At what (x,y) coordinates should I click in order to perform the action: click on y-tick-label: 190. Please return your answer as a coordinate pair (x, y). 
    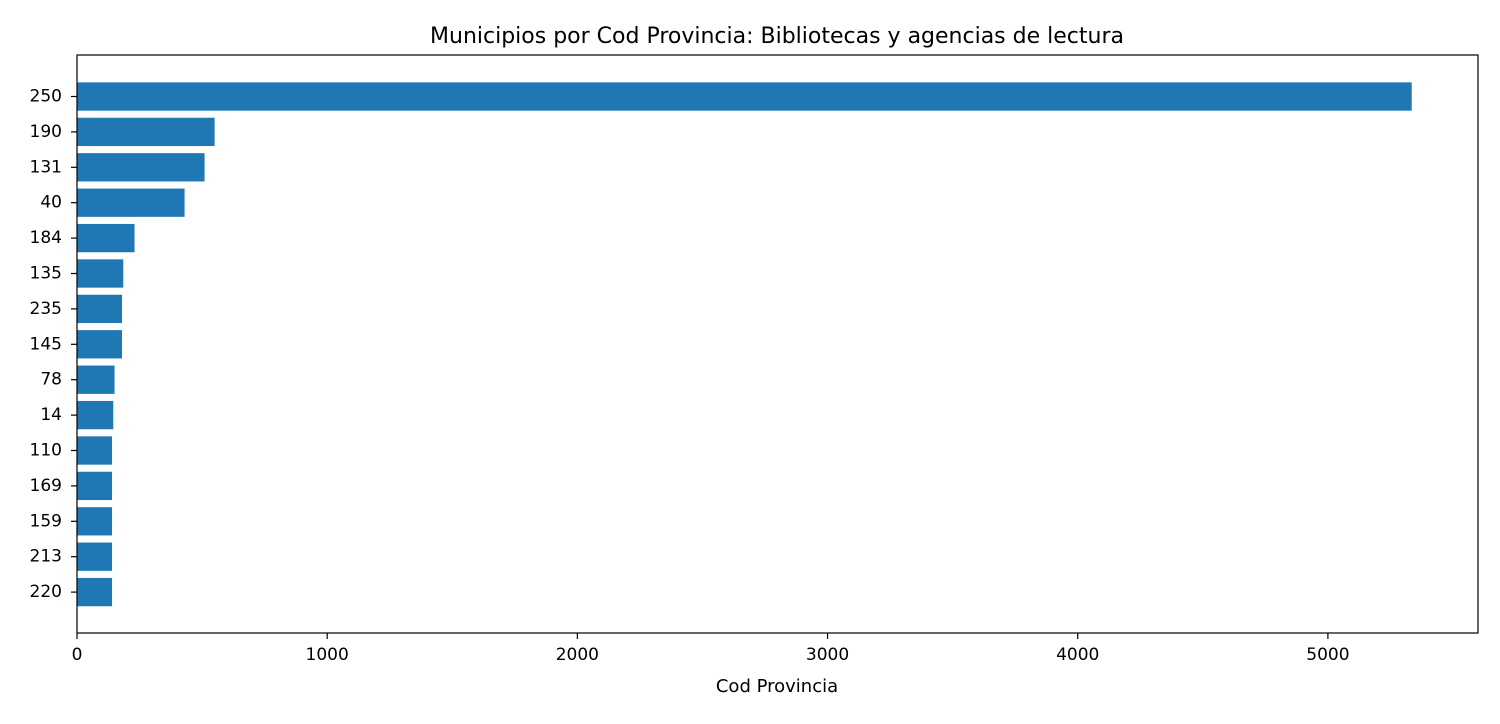
    Looking at the image, I should click on (46, 132).